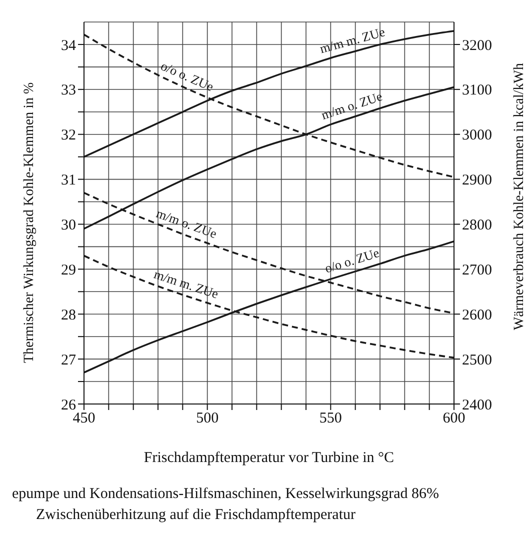  Describe the element at coordinates (195, 515) in the screenshot. I see `text: Zwischenüberhitzung auf die Frischdampftemperatur` at that location.